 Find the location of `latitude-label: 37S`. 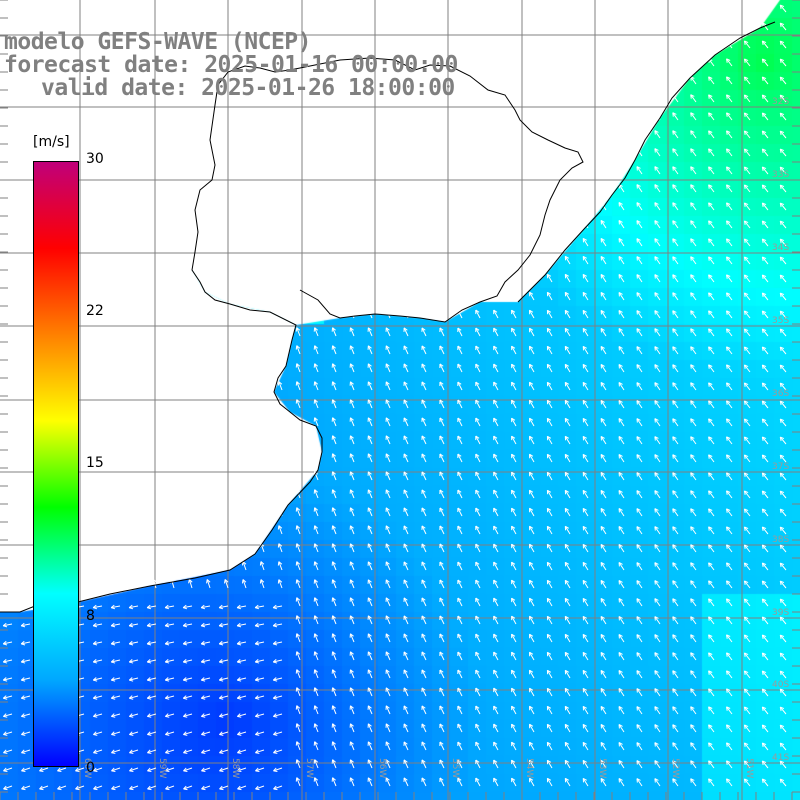

latitude-label: 37S is located at coordinates (780, 467).